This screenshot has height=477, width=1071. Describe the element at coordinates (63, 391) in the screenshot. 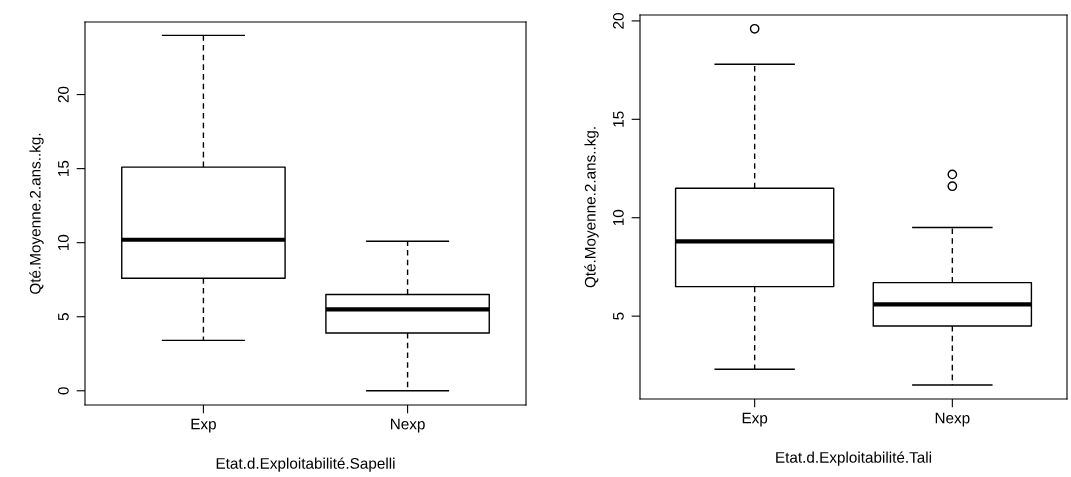

I see `y-tick-label: 0` at that location.